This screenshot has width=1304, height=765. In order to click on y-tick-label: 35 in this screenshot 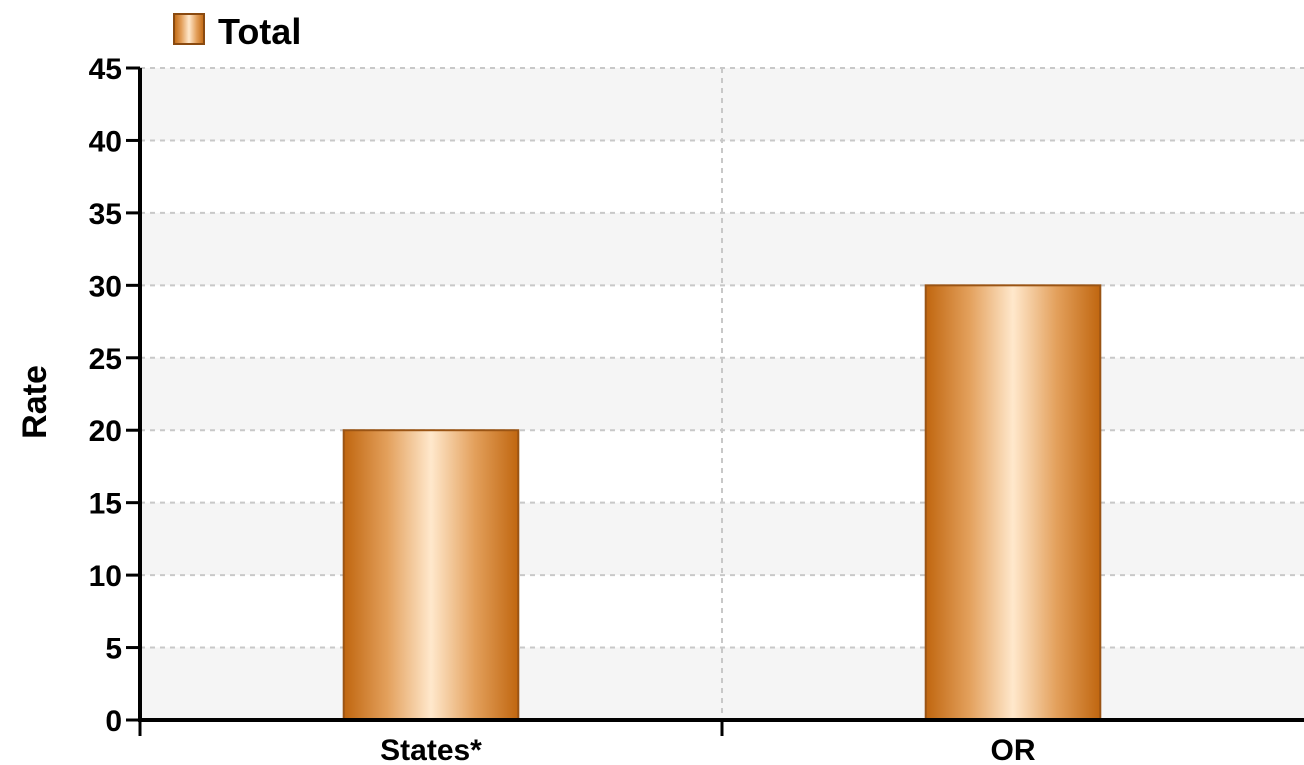, I will do `click(105, 214)`.